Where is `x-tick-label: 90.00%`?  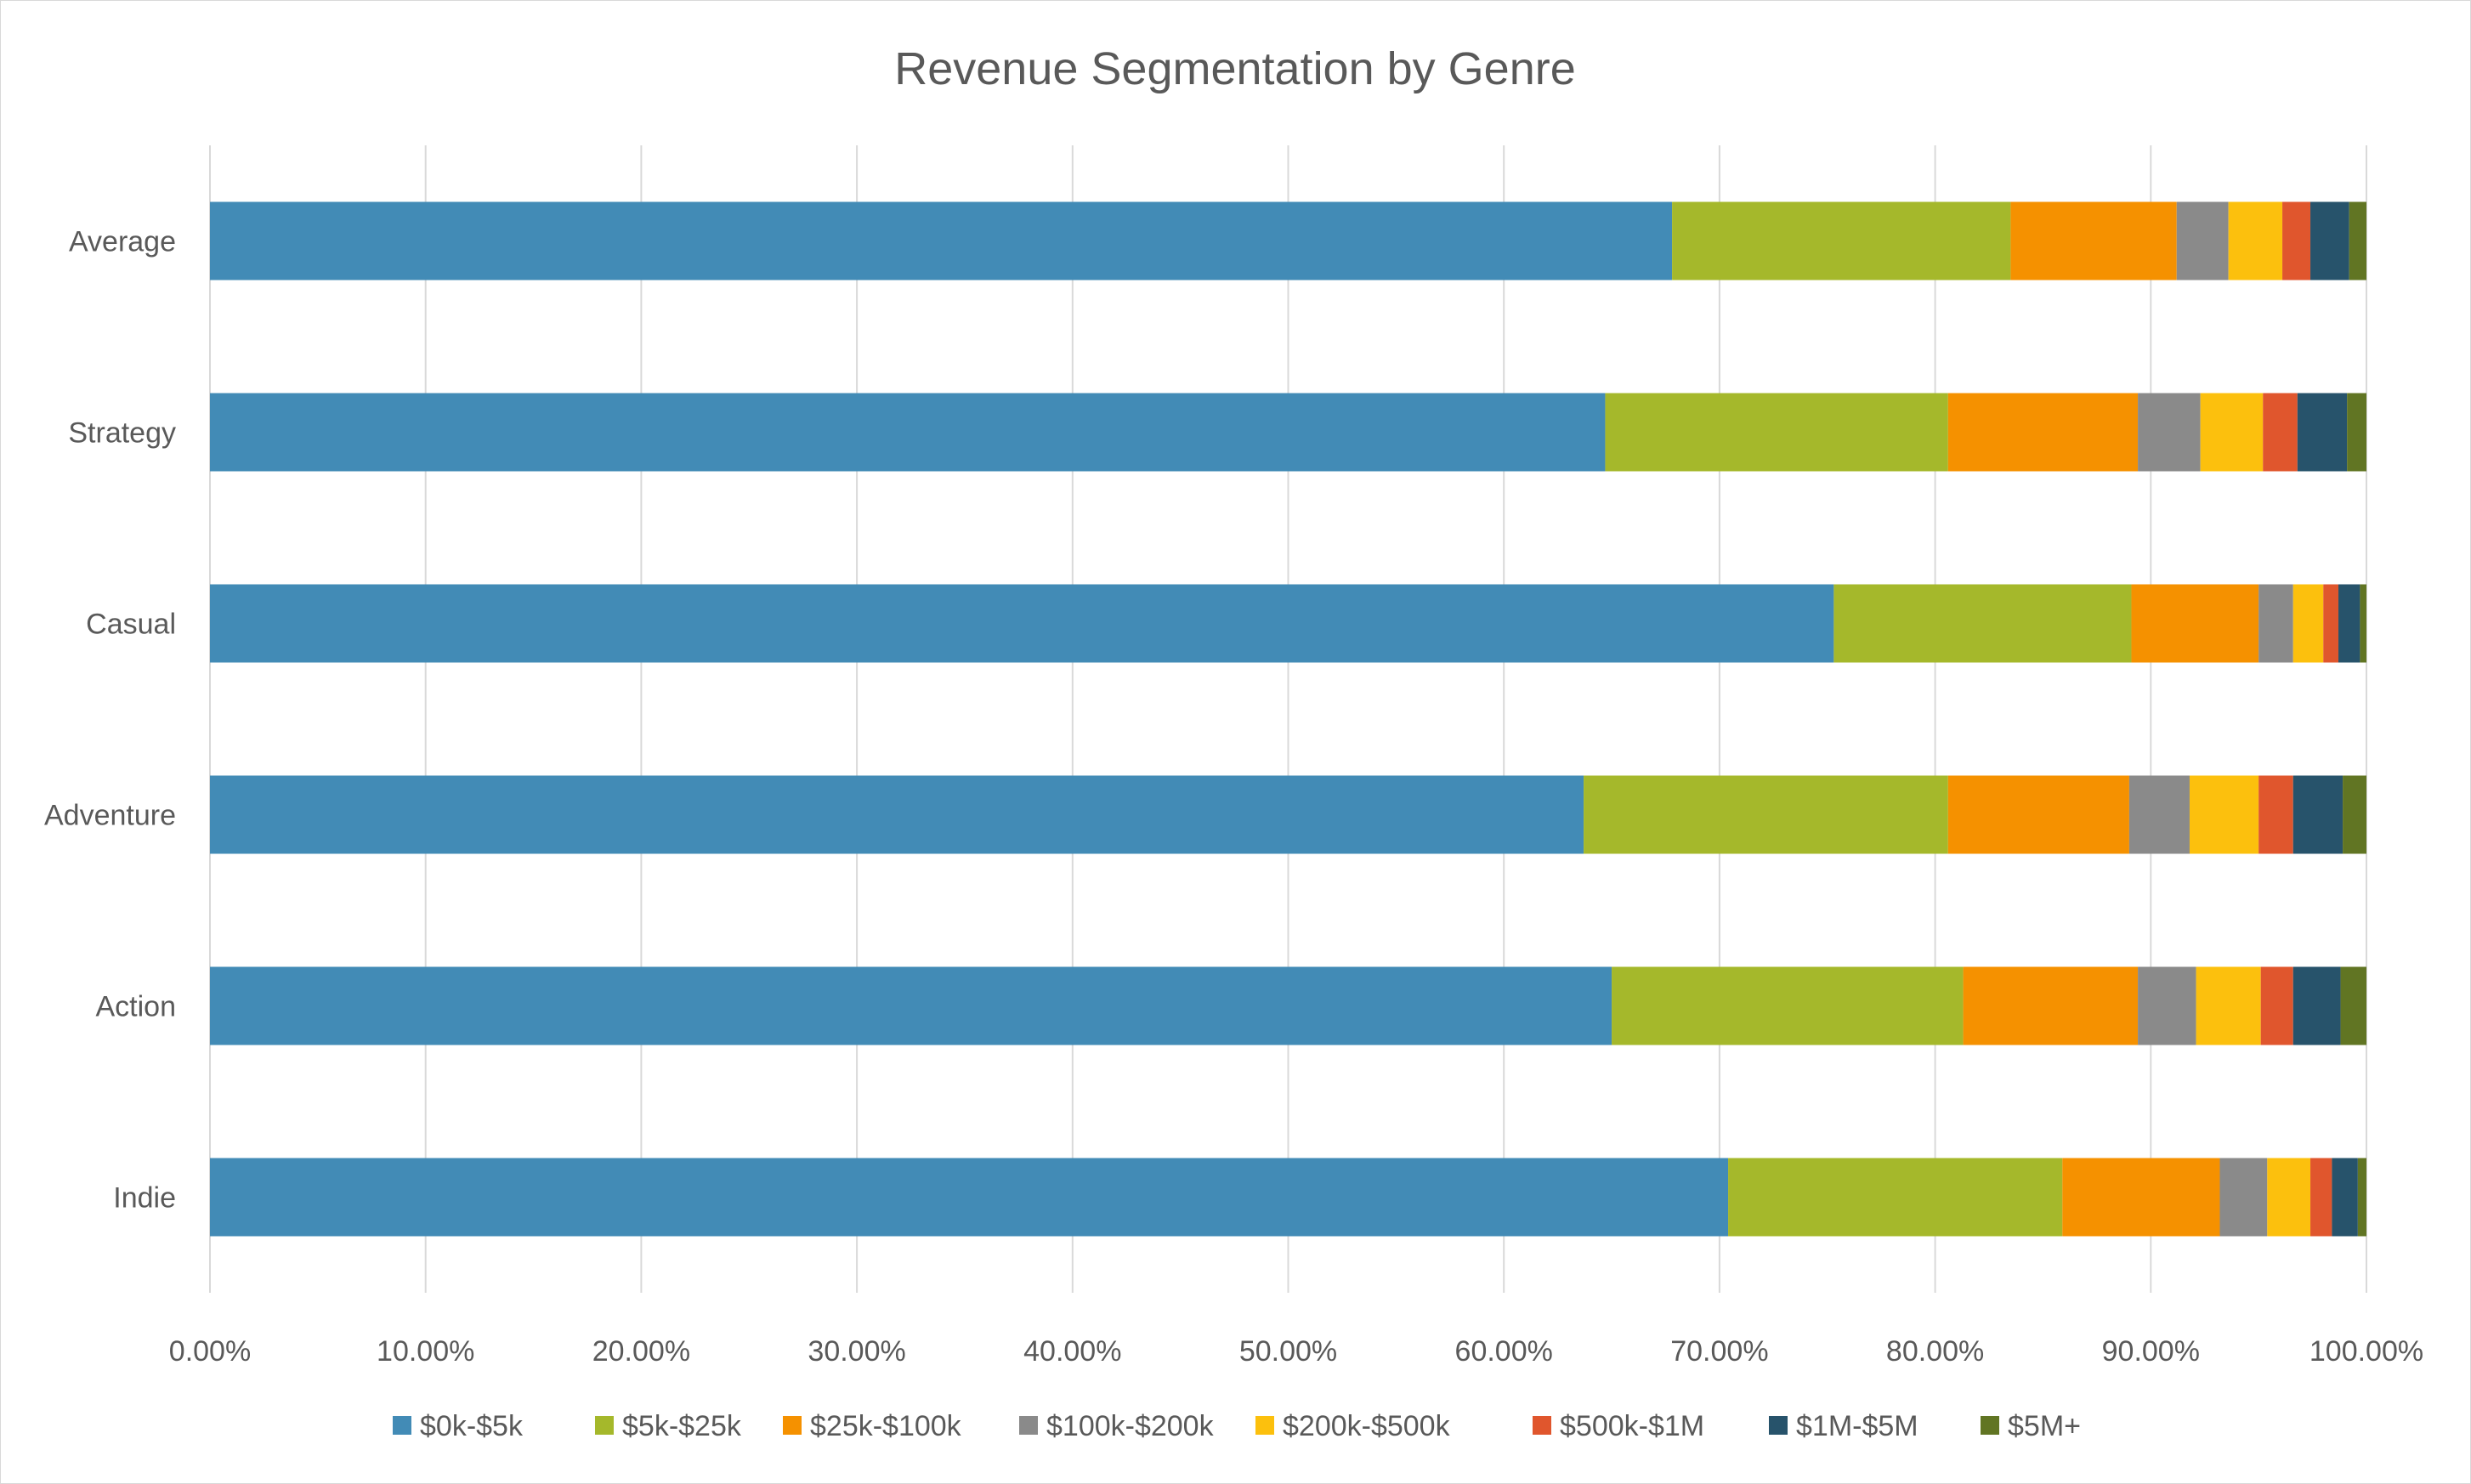
x-tick-label: 90.00% is located at coordinates (2151, 1351).